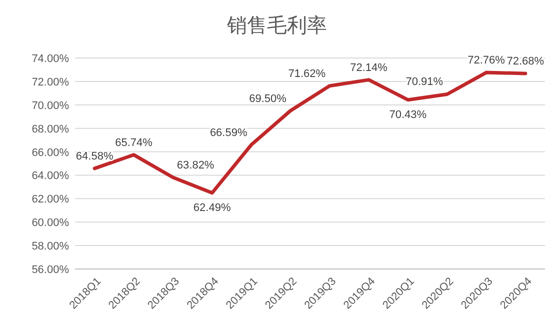 The image size is (554, 334). I want to click on y-tick-label: 68.00%, so click(51, 129).